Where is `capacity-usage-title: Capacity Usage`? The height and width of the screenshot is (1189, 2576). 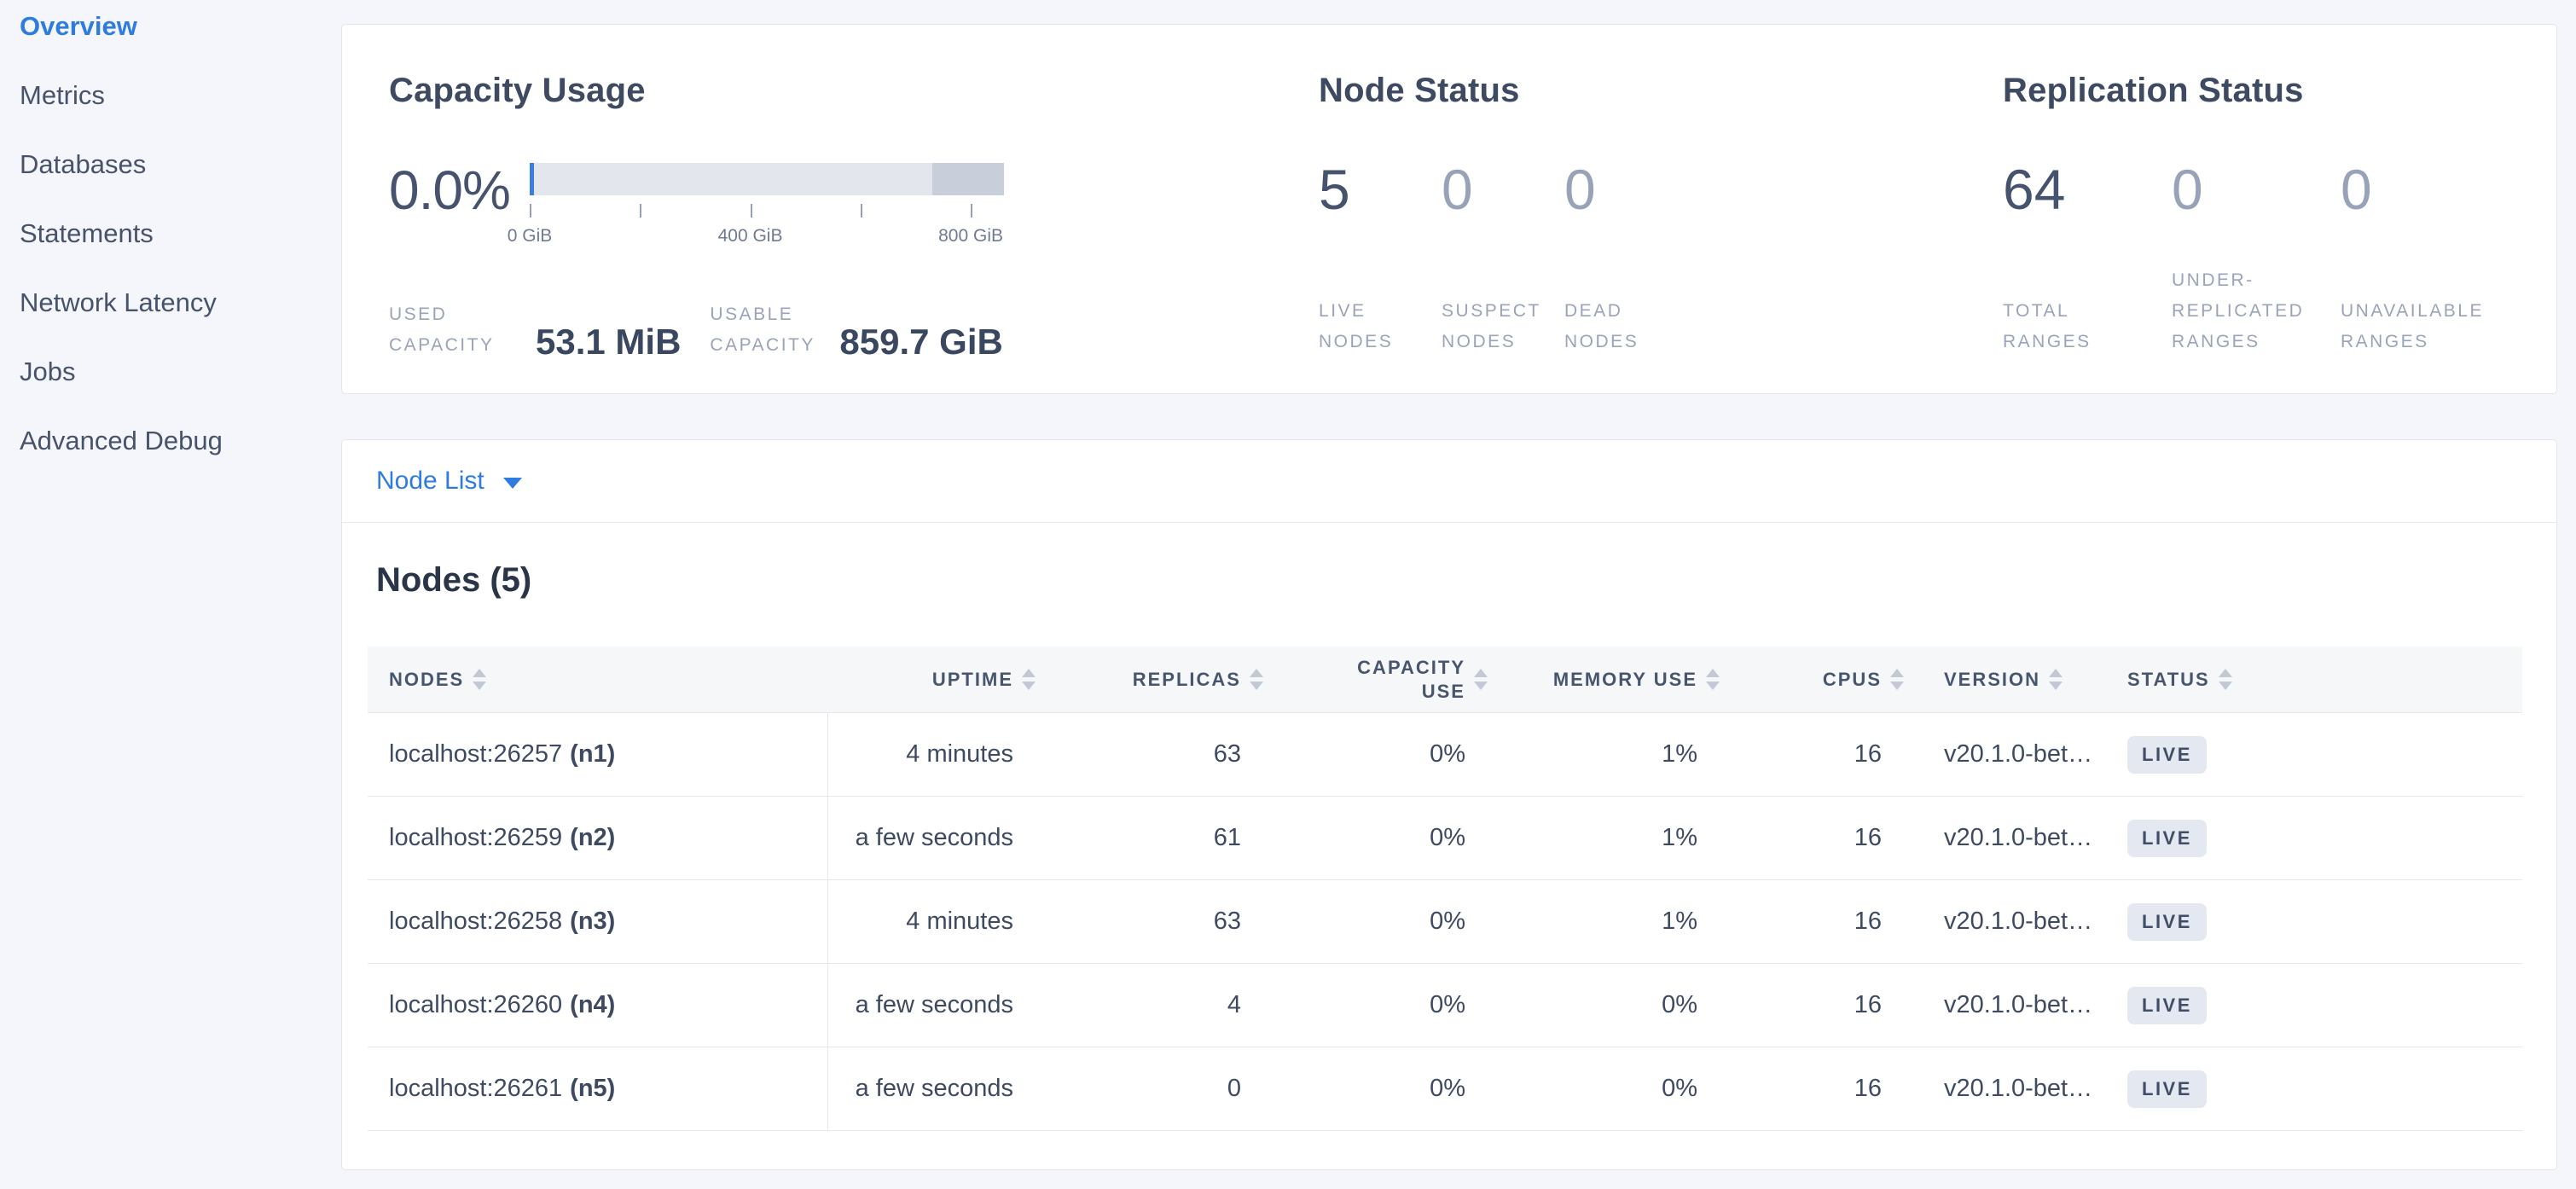
capacity-usage-title: Capacity Usage is located at coordinates (517, 90).